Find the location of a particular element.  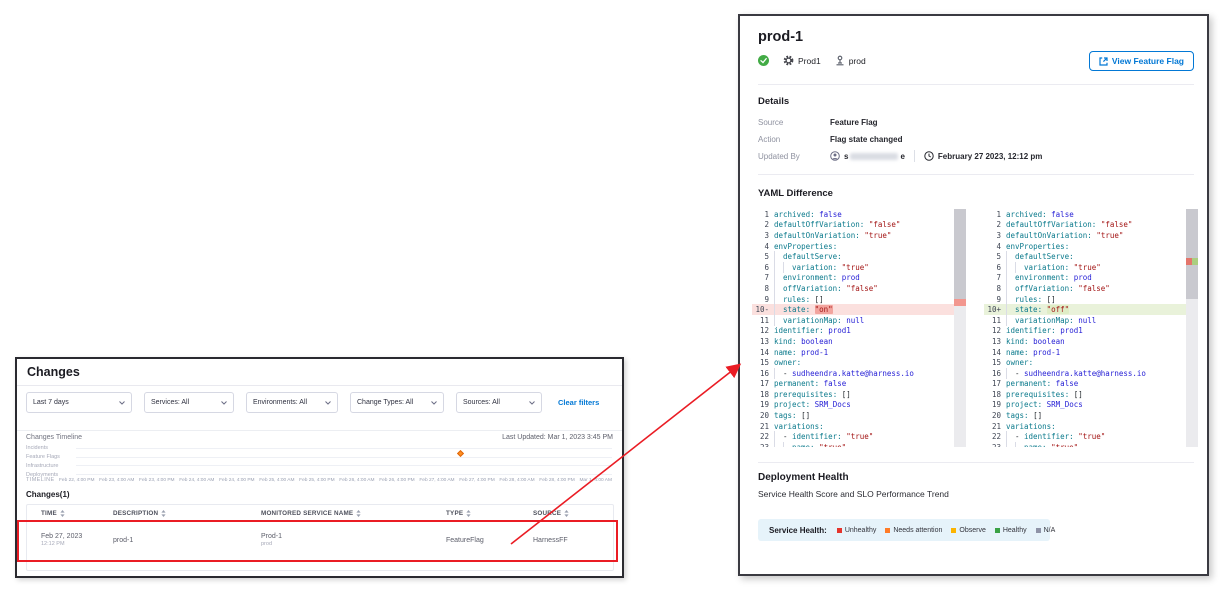

minimap-del-mark is located at coordinates (1189, 261).